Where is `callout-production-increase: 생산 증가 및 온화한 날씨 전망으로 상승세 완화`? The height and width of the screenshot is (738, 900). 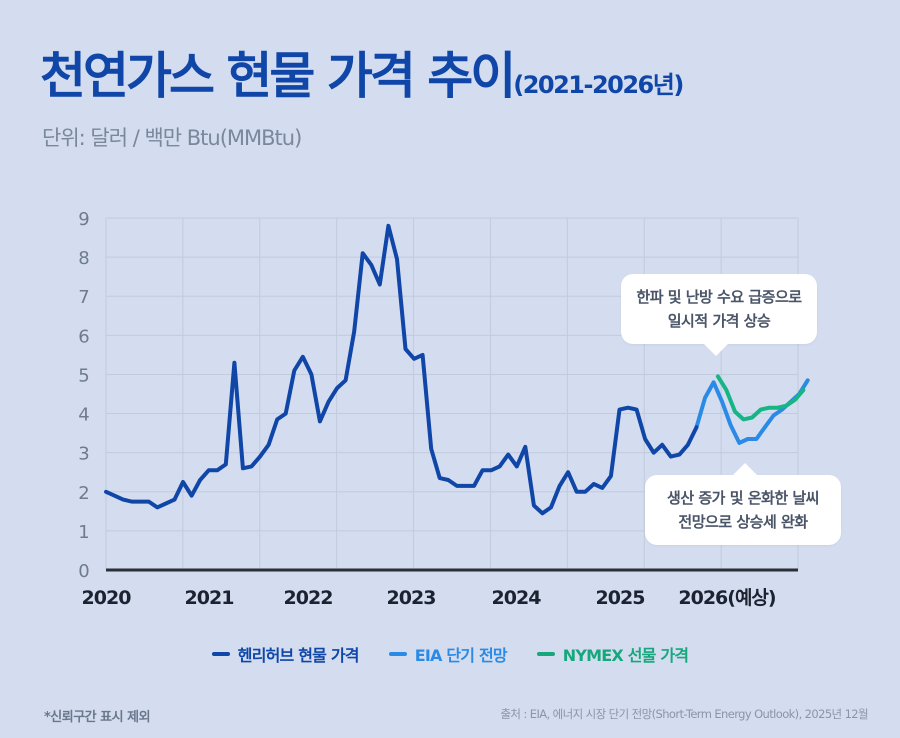 callout-production-increase: 생산 증가 및 온화한 날씨 전망으로 상승세 완화 is located at coordinates (743, 504).